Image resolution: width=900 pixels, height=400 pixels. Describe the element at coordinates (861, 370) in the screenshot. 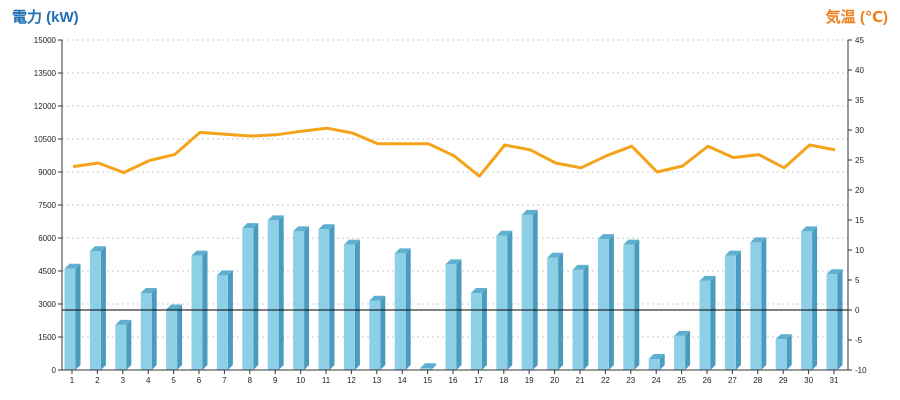

I see `right-tick-label: -10` at that location.